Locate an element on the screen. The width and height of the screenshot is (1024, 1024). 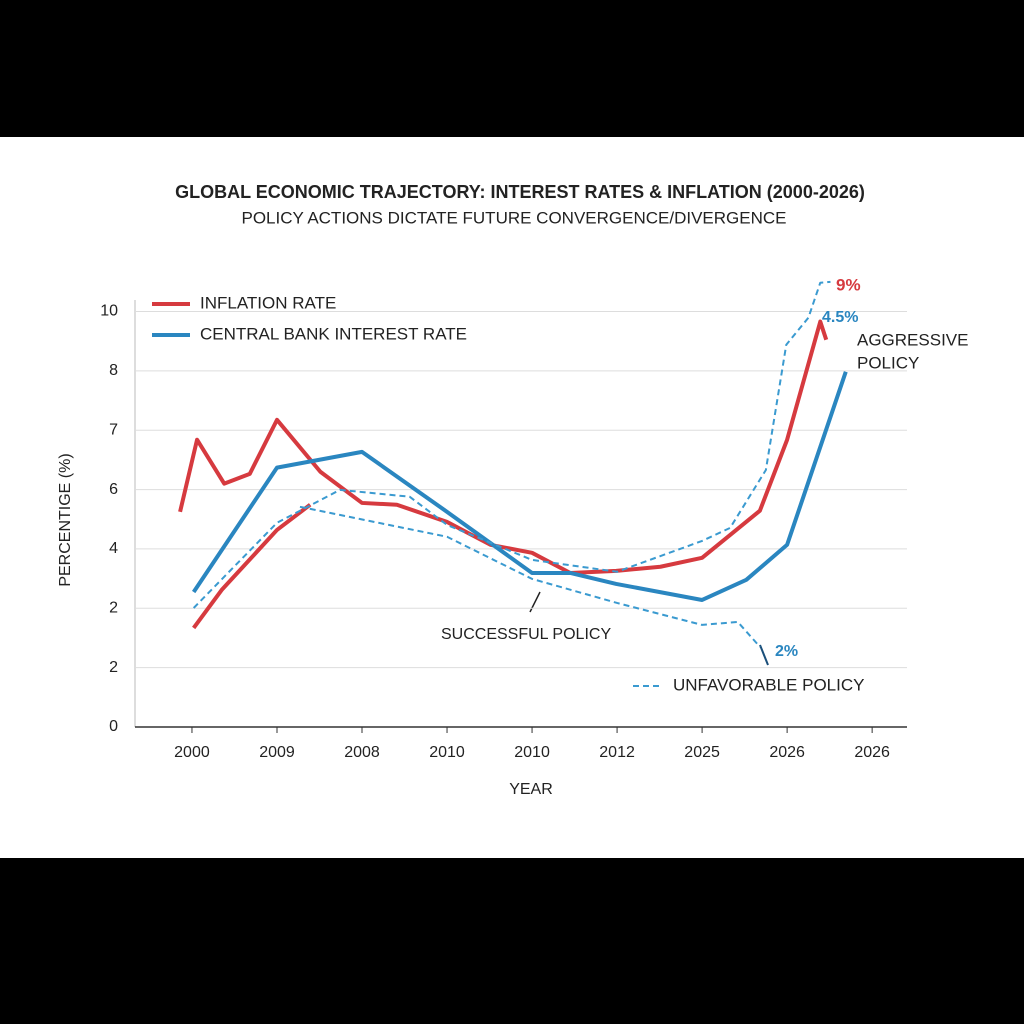
annotation: 2% is located at coordinates (786, 651).